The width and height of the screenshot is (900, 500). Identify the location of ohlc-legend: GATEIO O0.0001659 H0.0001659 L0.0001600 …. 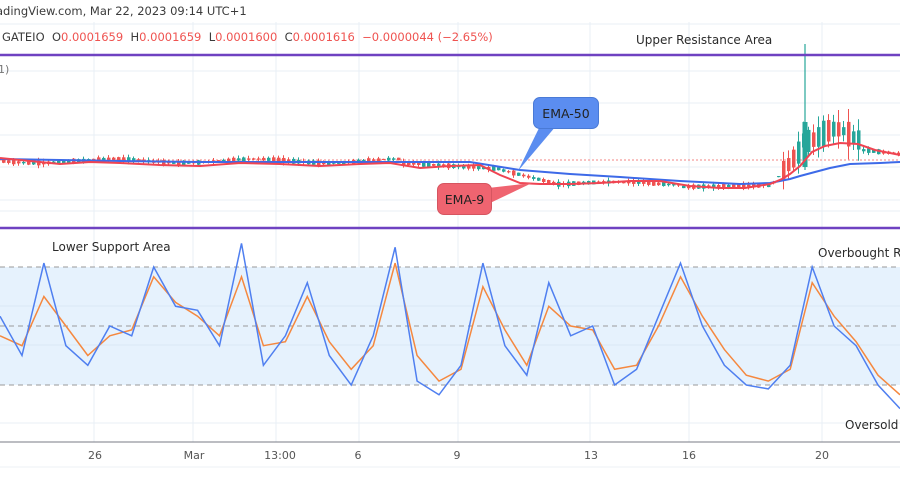
(247, 37).